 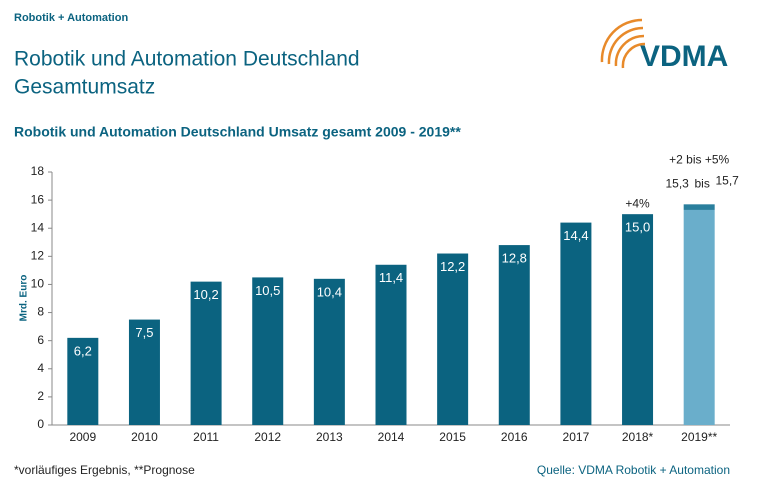 What do you see at coordinates (144, 332) in the screenshot?
I see `value-label: 7,5` at bounding box center [144, 332].